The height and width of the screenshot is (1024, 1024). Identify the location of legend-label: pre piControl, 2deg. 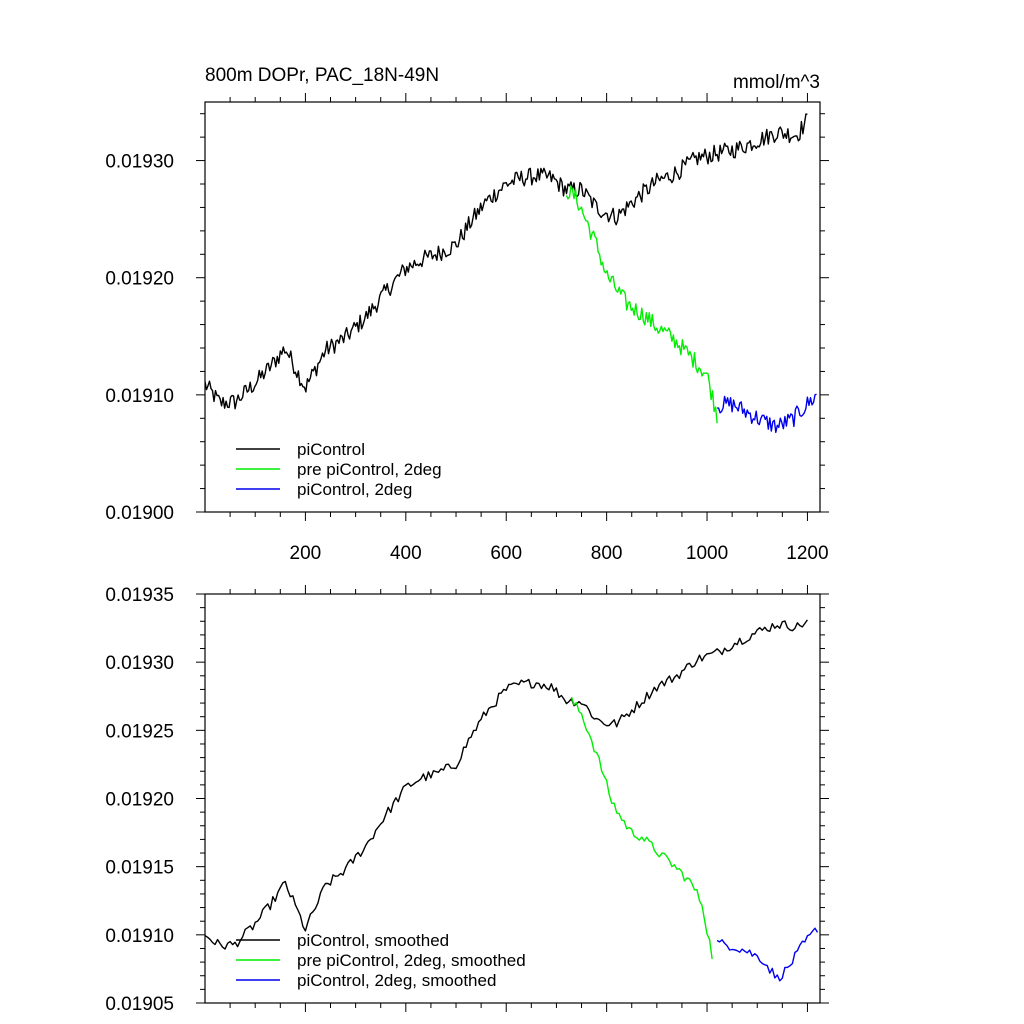
(369, 469).